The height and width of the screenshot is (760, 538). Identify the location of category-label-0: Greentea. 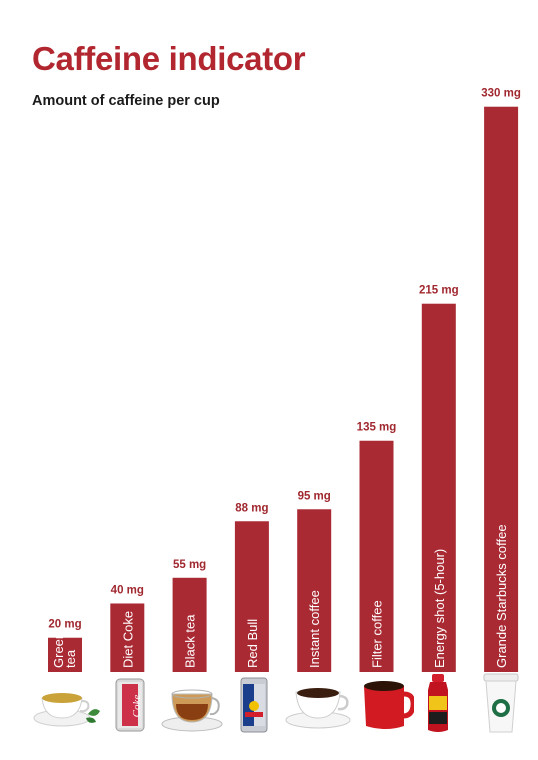
(64, 650).